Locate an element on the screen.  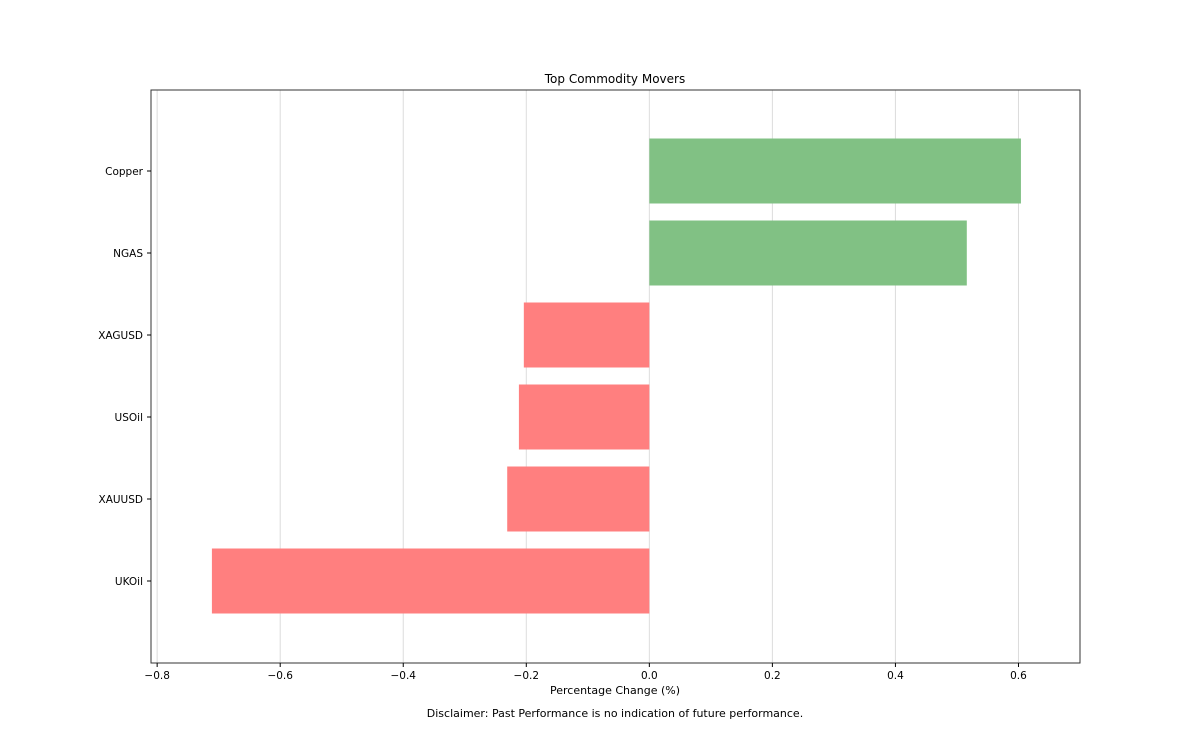
bar-ukoil is located at coordinates (430, 581).